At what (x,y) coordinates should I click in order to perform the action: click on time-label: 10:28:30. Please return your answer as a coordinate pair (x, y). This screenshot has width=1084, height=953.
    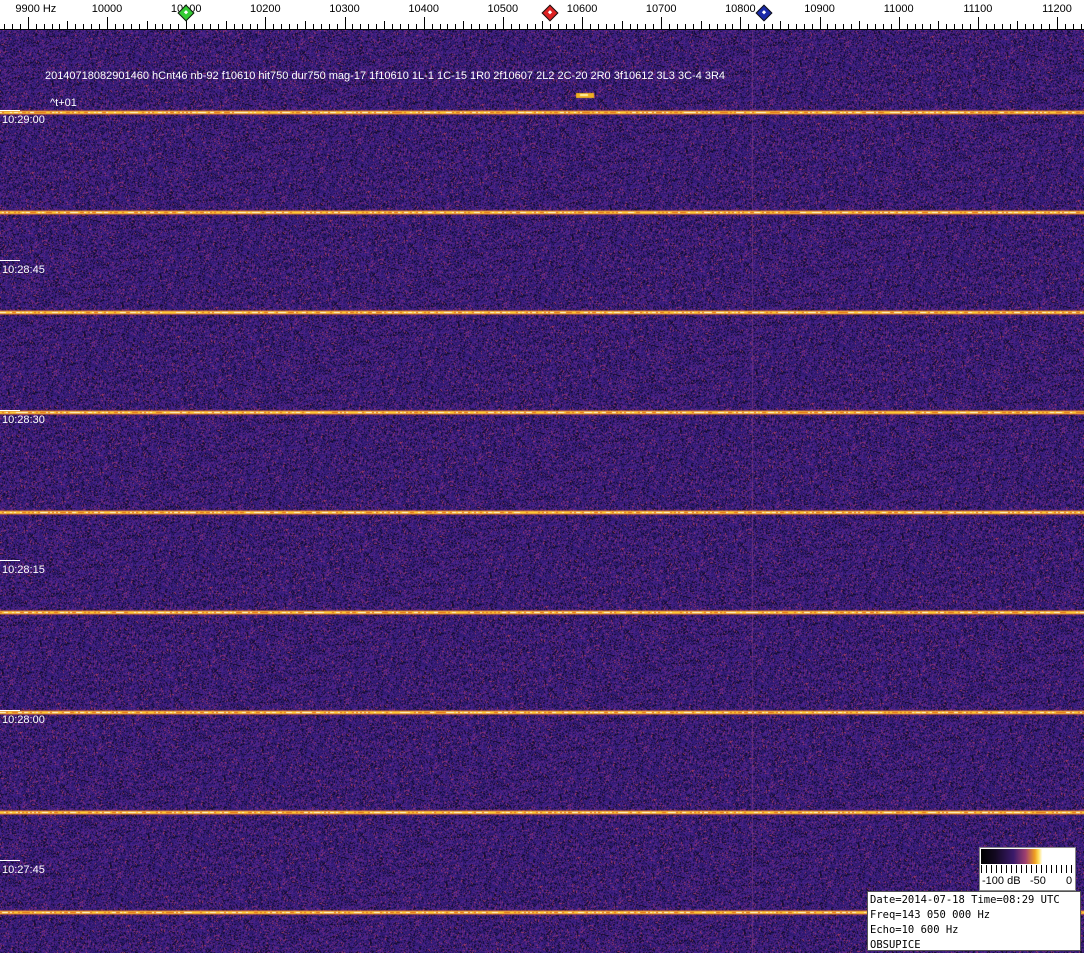
    Looking at the image, I should click on (22, 418).